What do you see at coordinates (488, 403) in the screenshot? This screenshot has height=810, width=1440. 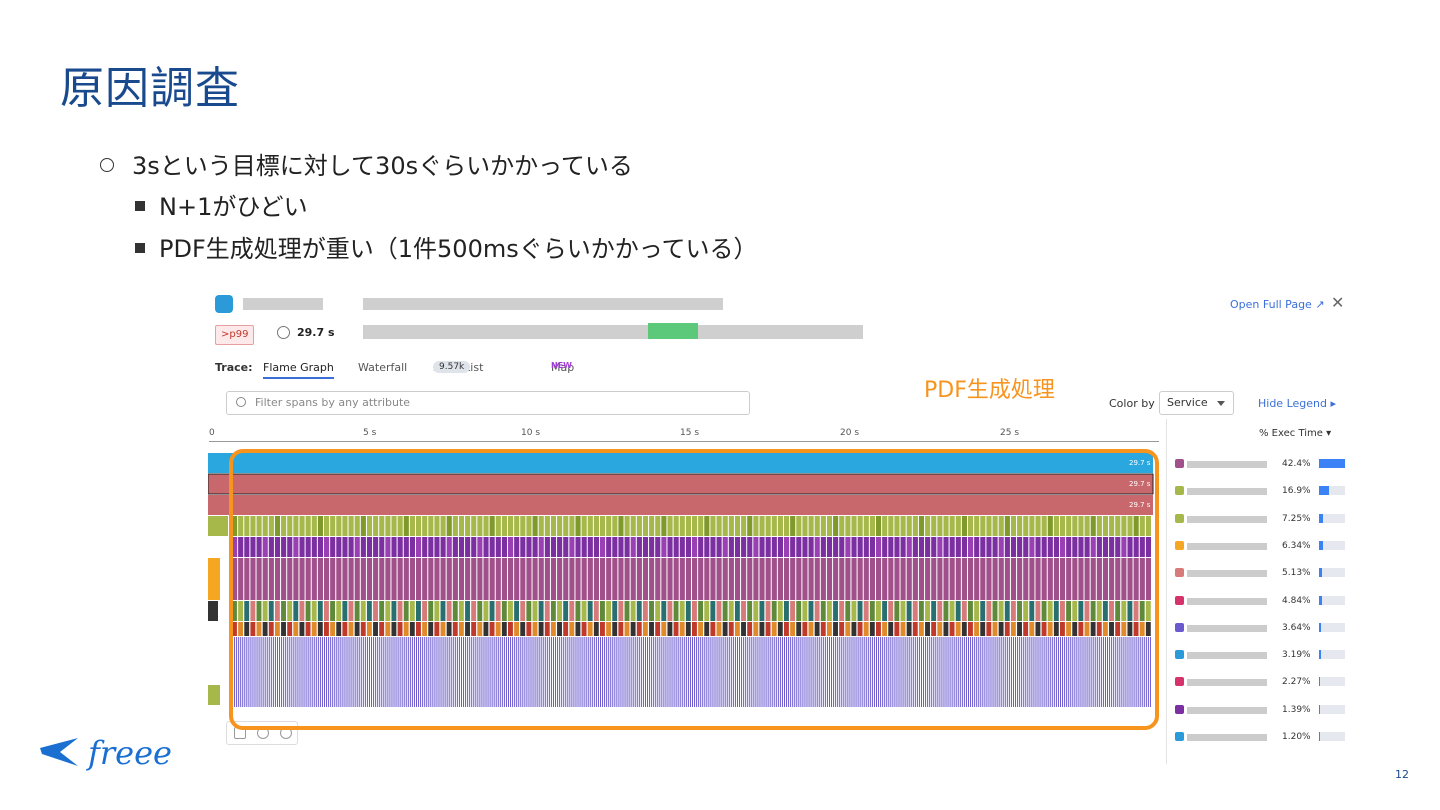 I see `filter-spans-input: Filter spans by any attribute` at bounding box center [488, 403].